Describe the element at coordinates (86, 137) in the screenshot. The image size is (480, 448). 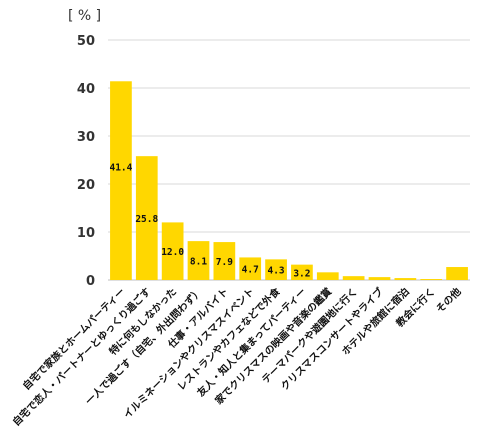
I see `y-tick-label: 30` at that location.